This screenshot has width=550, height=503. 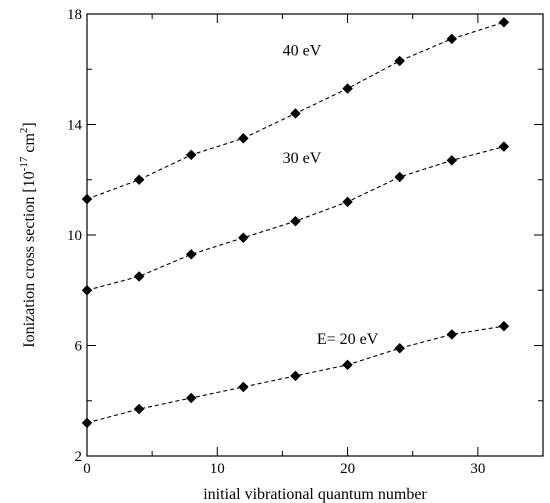 What do you see at coordinates (24, 163) in the screenshot?
I see `y-axis-label-exponent: -17` at bounding box center [24, 163].